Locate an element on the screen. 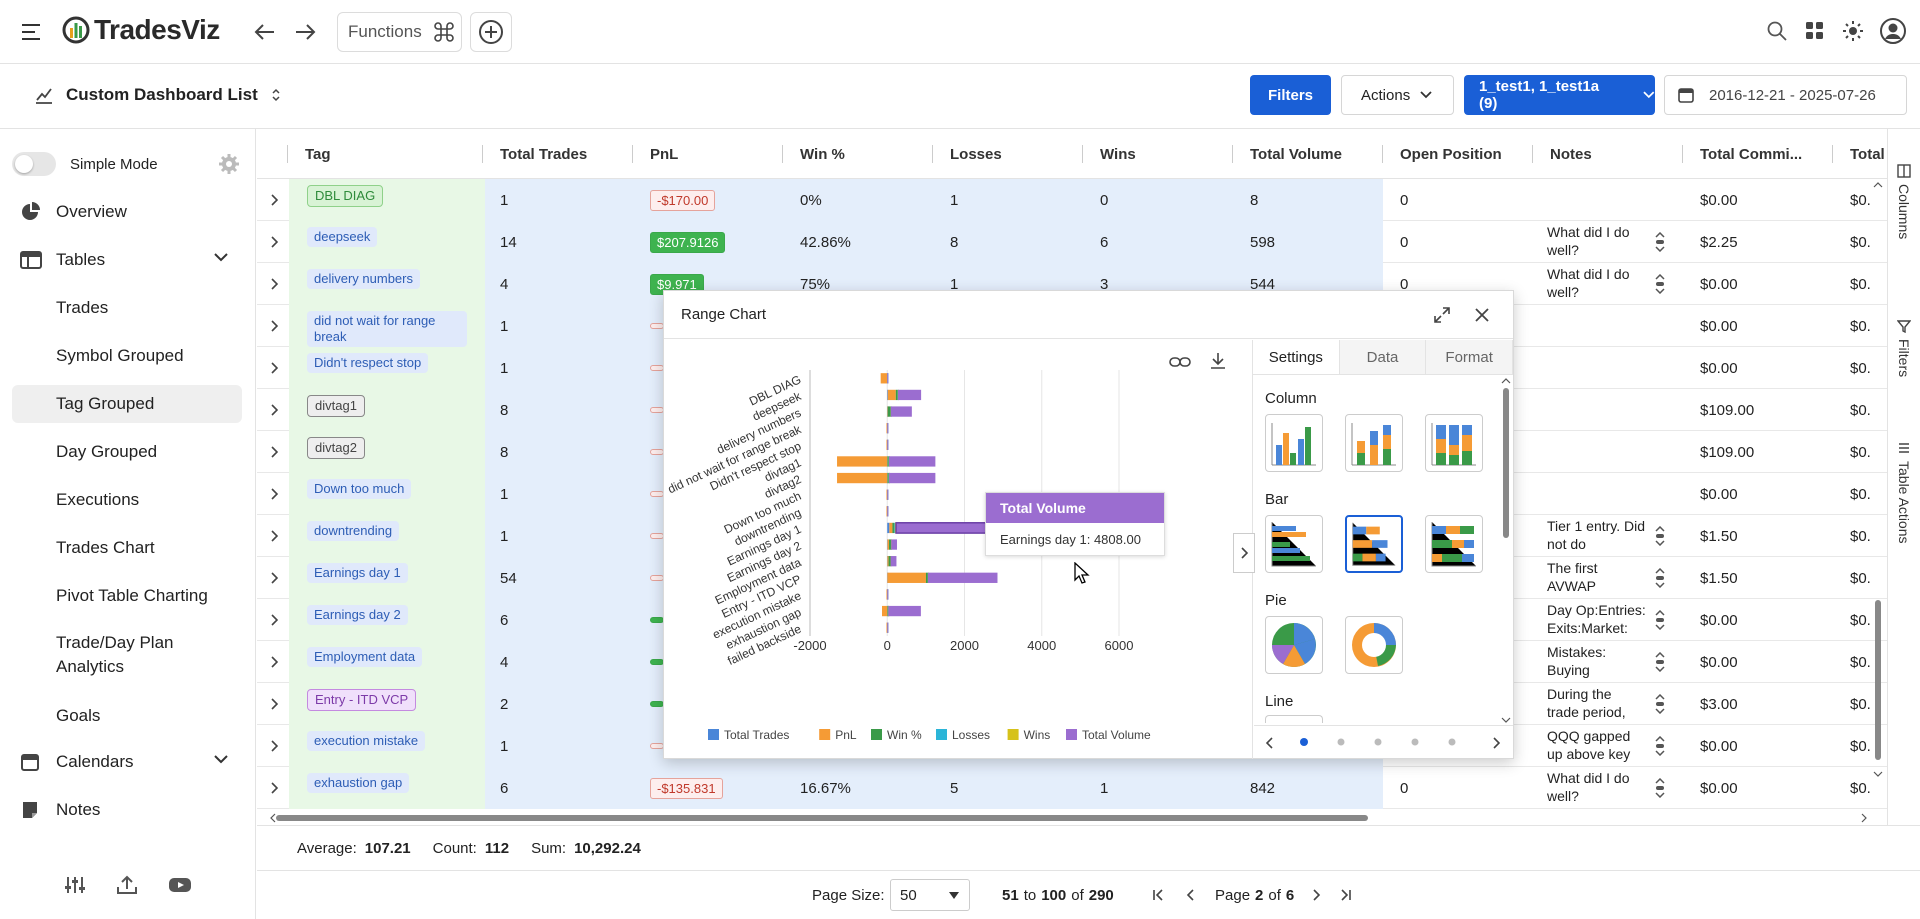  nav-pivot-table-charting: Pivot Table Charting is located at coordinates (127, 596).